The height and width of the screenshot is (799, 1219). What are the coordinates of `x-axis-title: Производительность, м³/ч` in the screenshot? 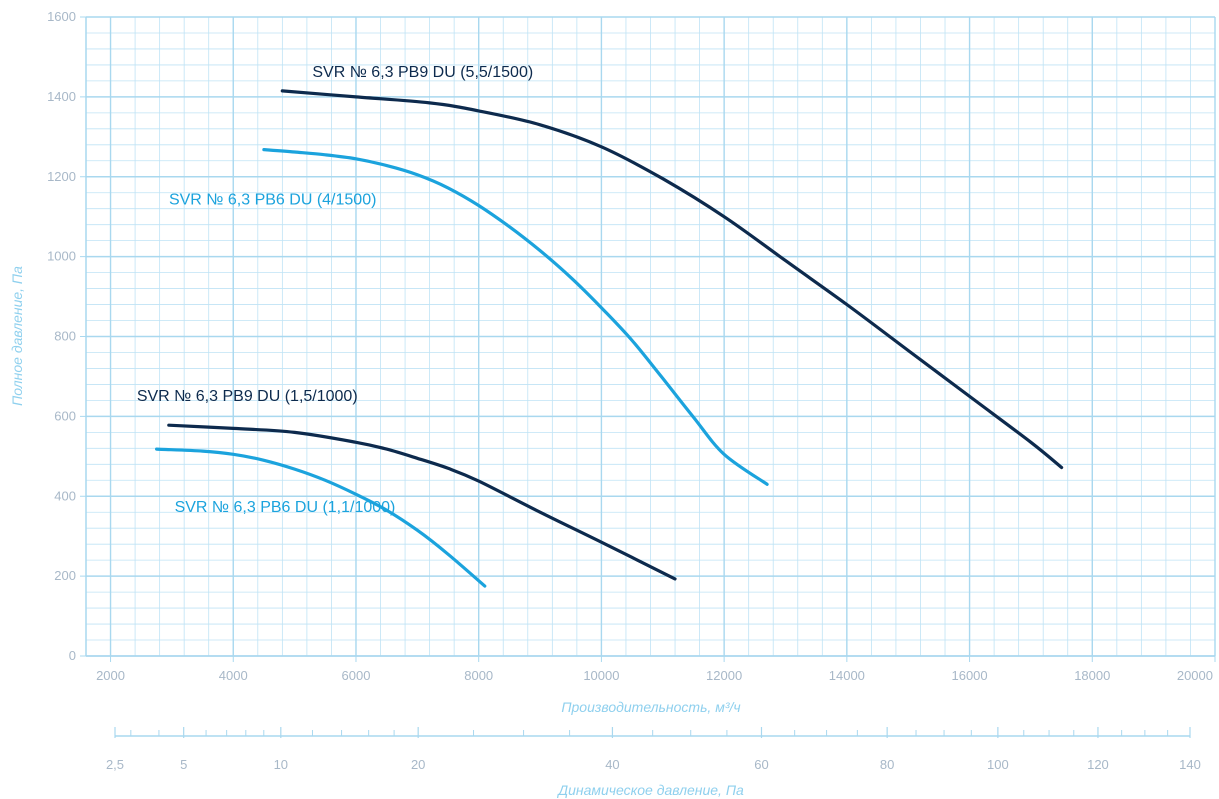 It's located at (650, 707).